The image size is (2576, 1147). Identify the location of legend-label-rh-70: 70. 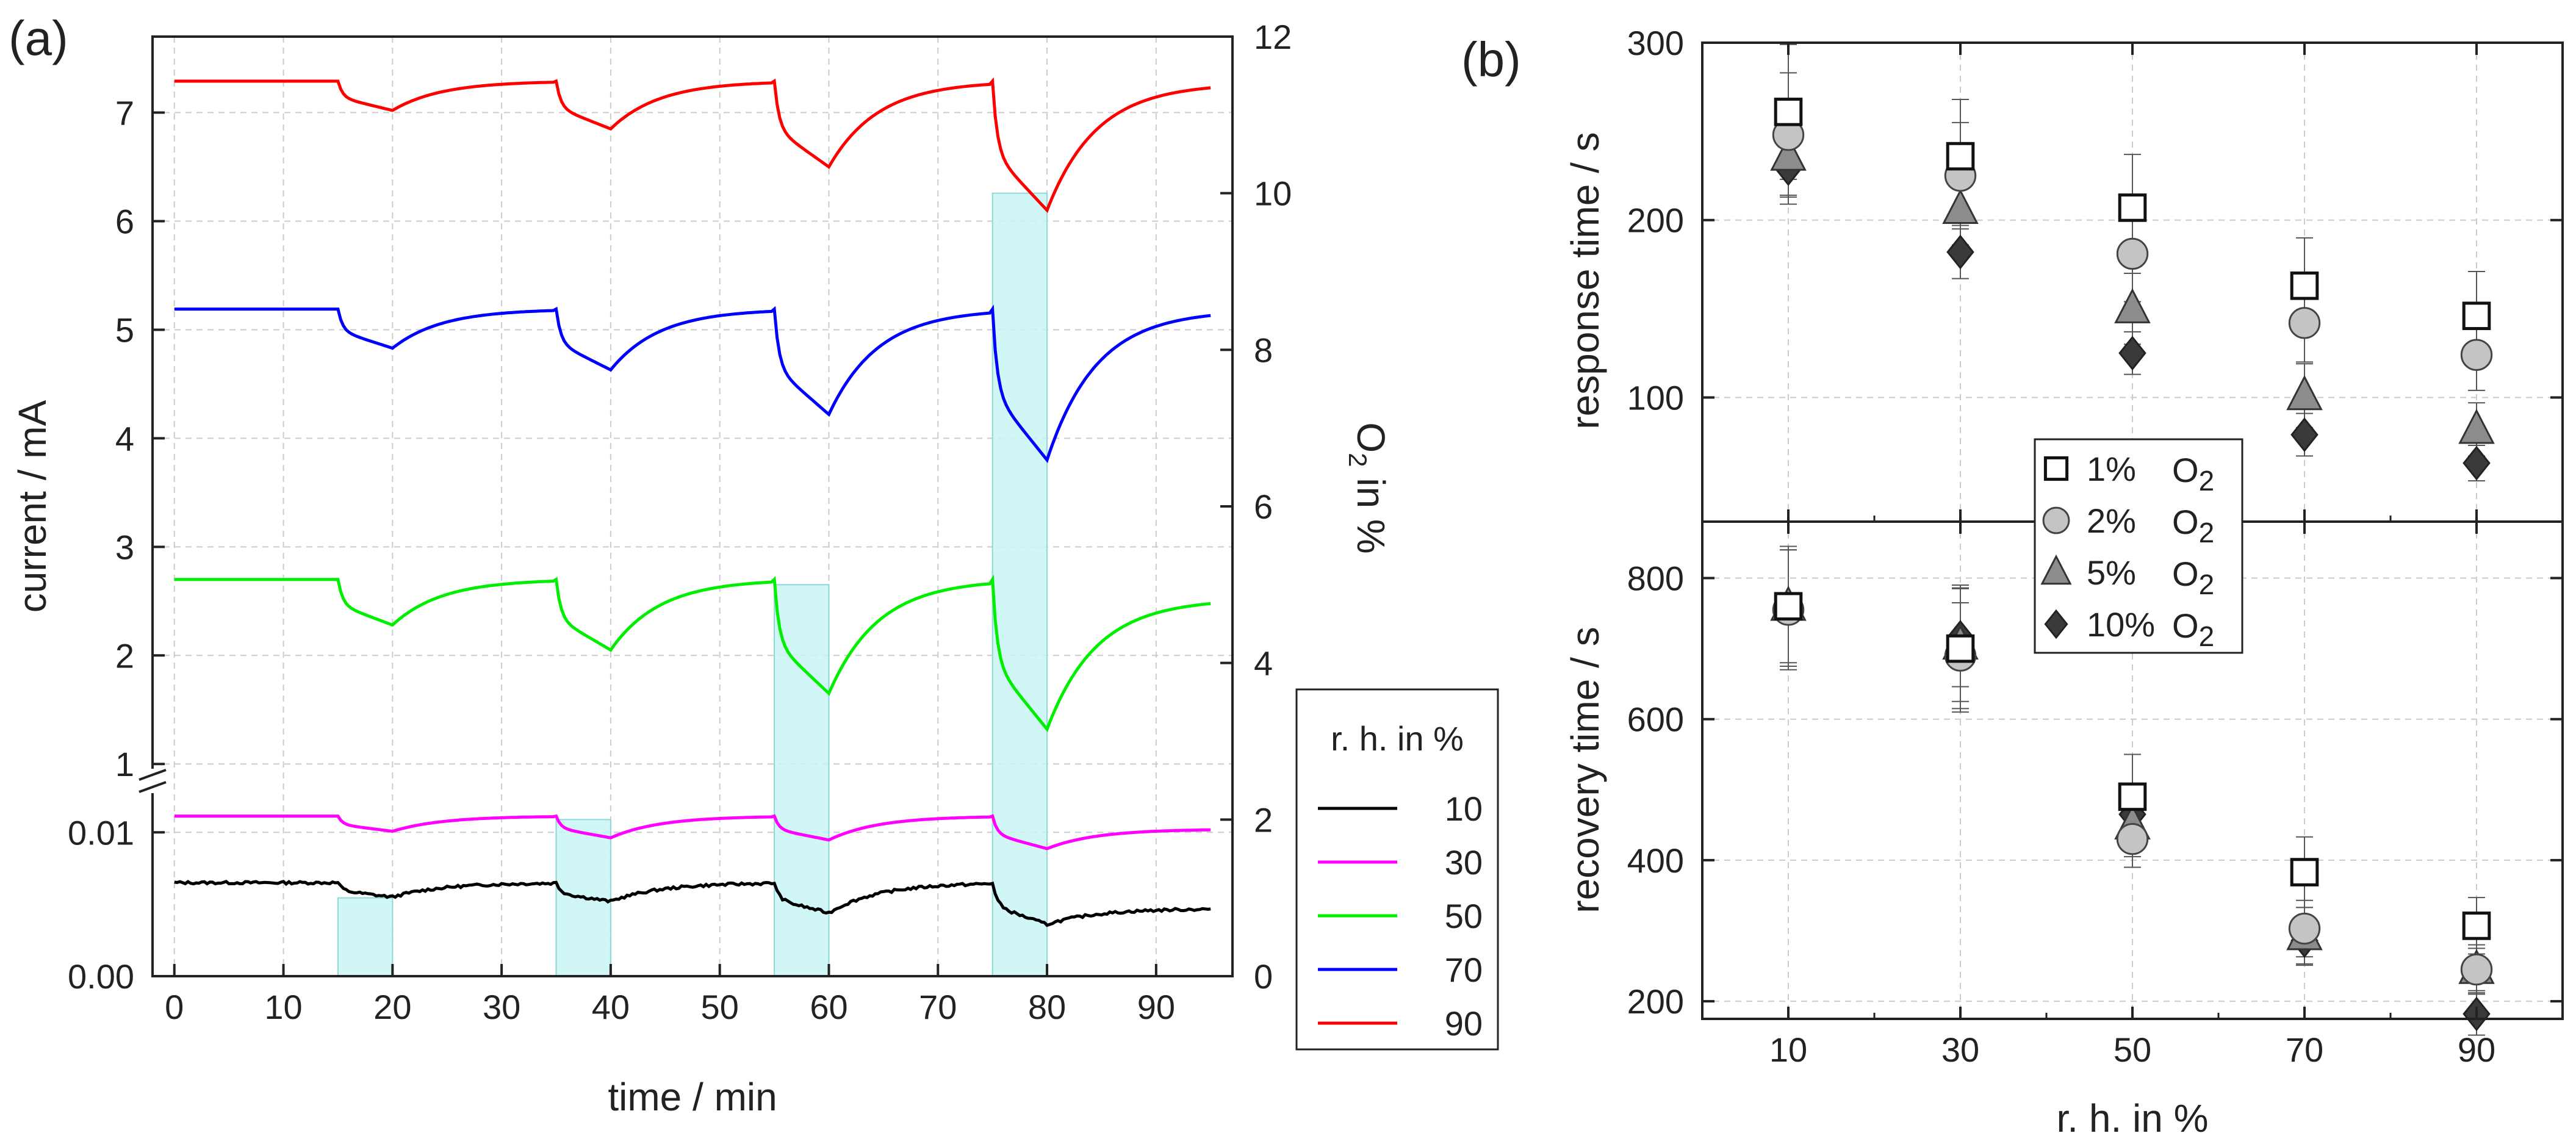
(1464, 970).